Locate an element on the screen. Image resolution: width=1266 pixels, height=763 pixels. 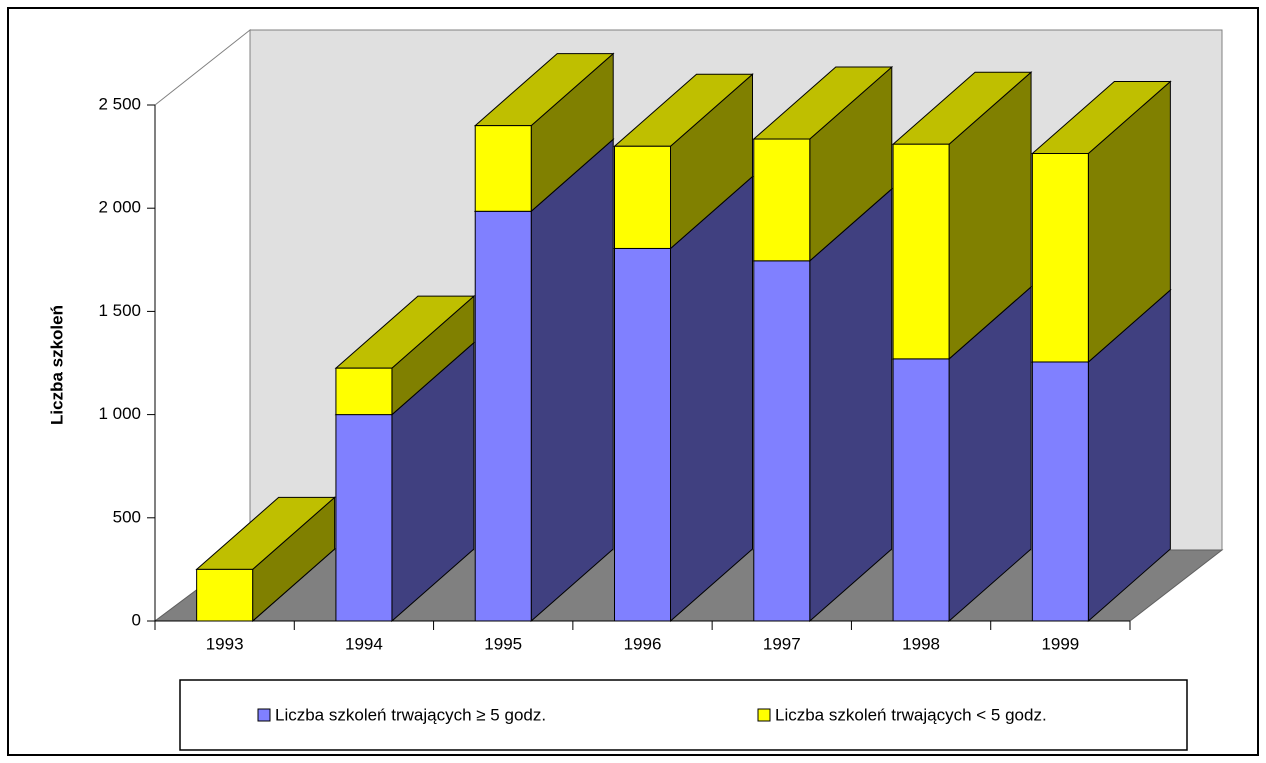
y-tick-label: 1 500 is located at coordinates (119, 310).